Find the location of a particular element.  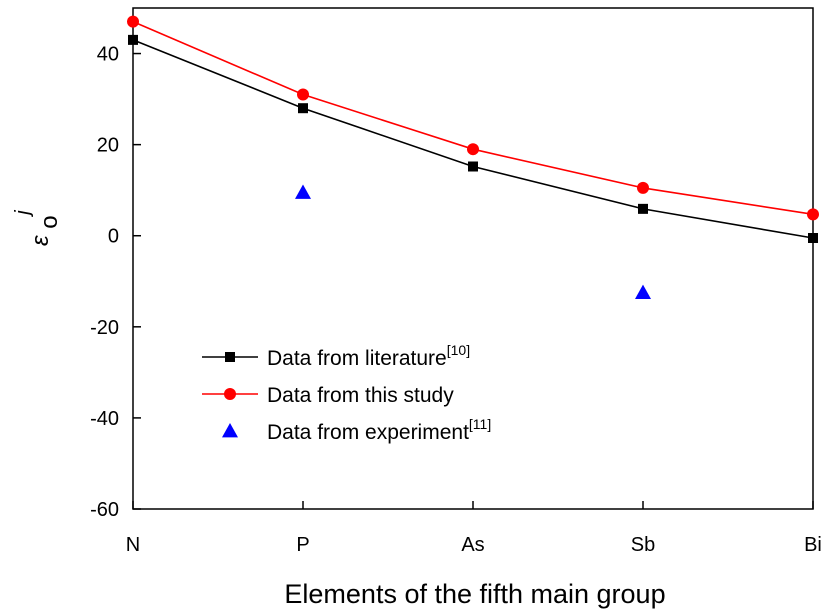

legend-label-text: Data from this study is located at coordinates (360, 395).